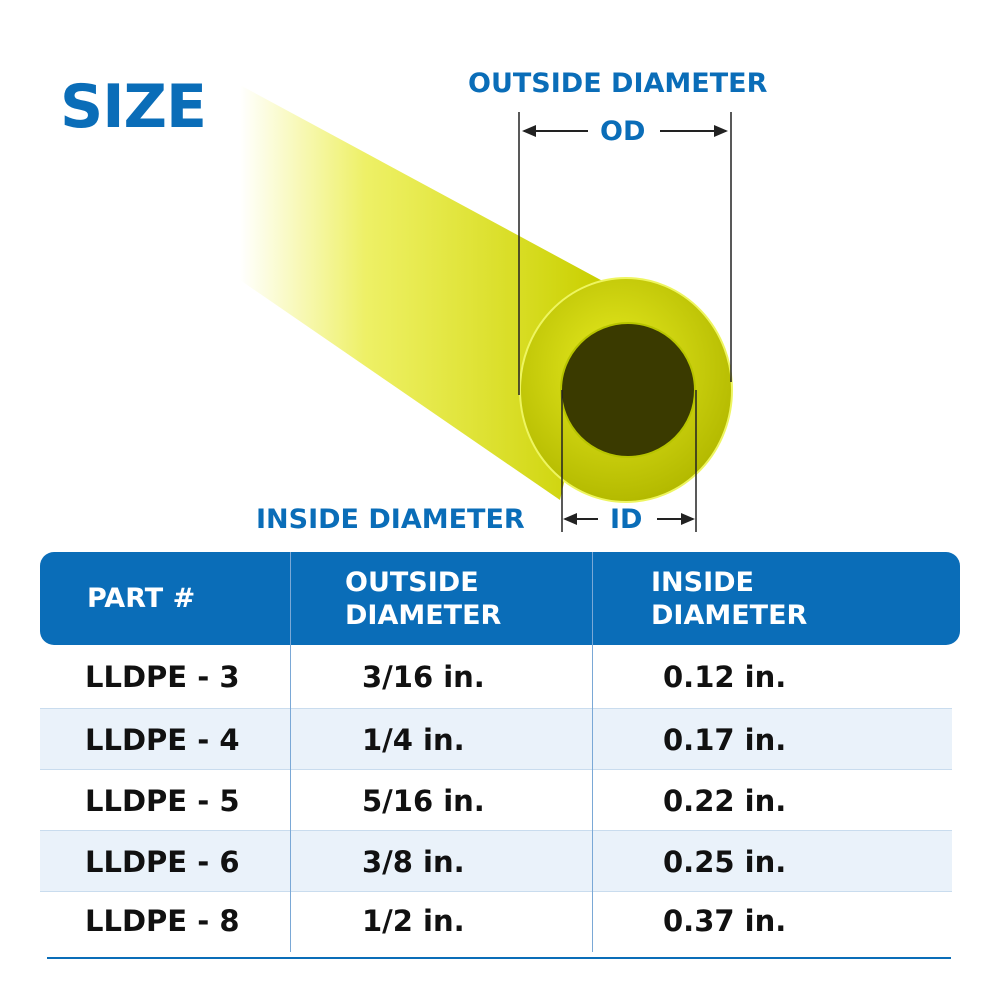 The height and width of the screenshot is (1000, 1000). What do you see at coordinates (623, 131) in the screenshot?
I see `od-abbr: OD` at bounding box center [623, 131].